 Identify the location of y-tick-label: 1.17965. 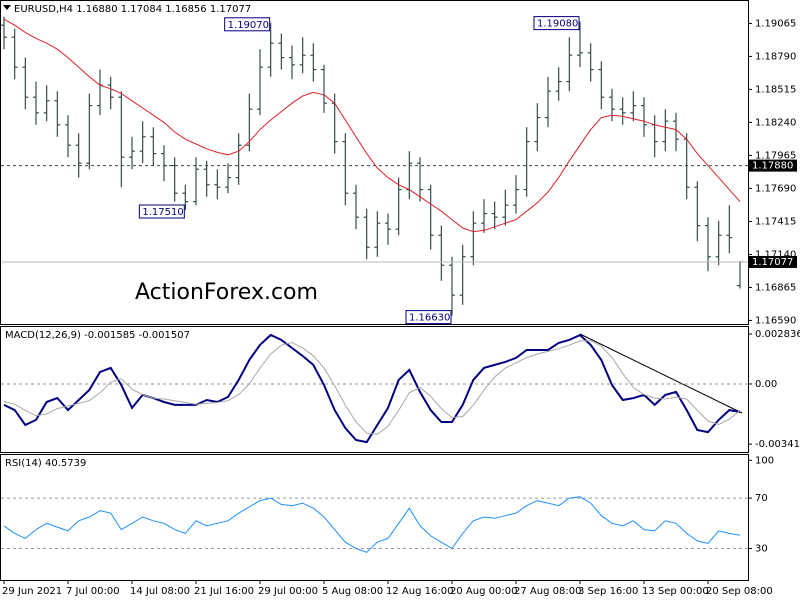
(775, 155).